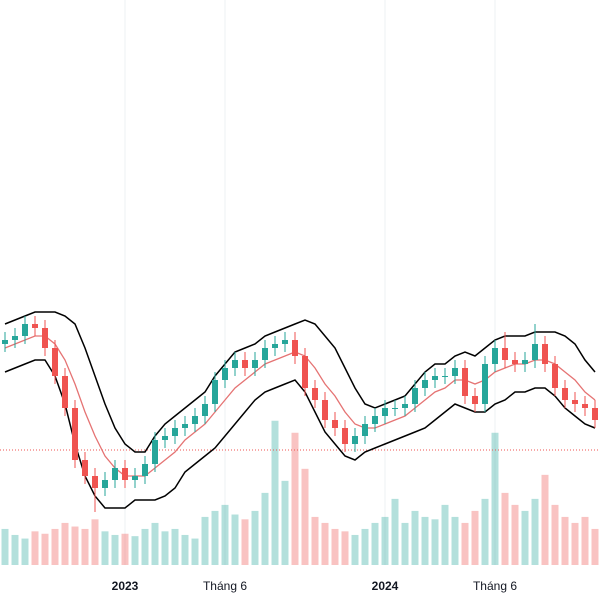 The height and width of the screenshot is (600, 600). Describe the element at coordinates (385, 586) in the screenshot. I see `x-tick-label: 2024` at that location.